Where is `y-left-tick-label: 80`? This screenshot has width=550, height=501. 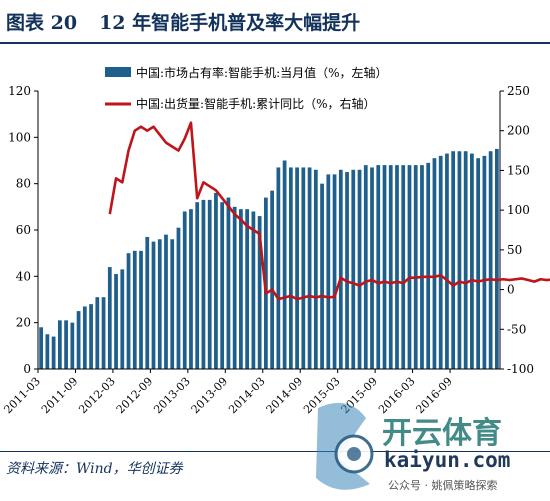 y-left-tick-label: 80 is located at coordinates (23, 184).